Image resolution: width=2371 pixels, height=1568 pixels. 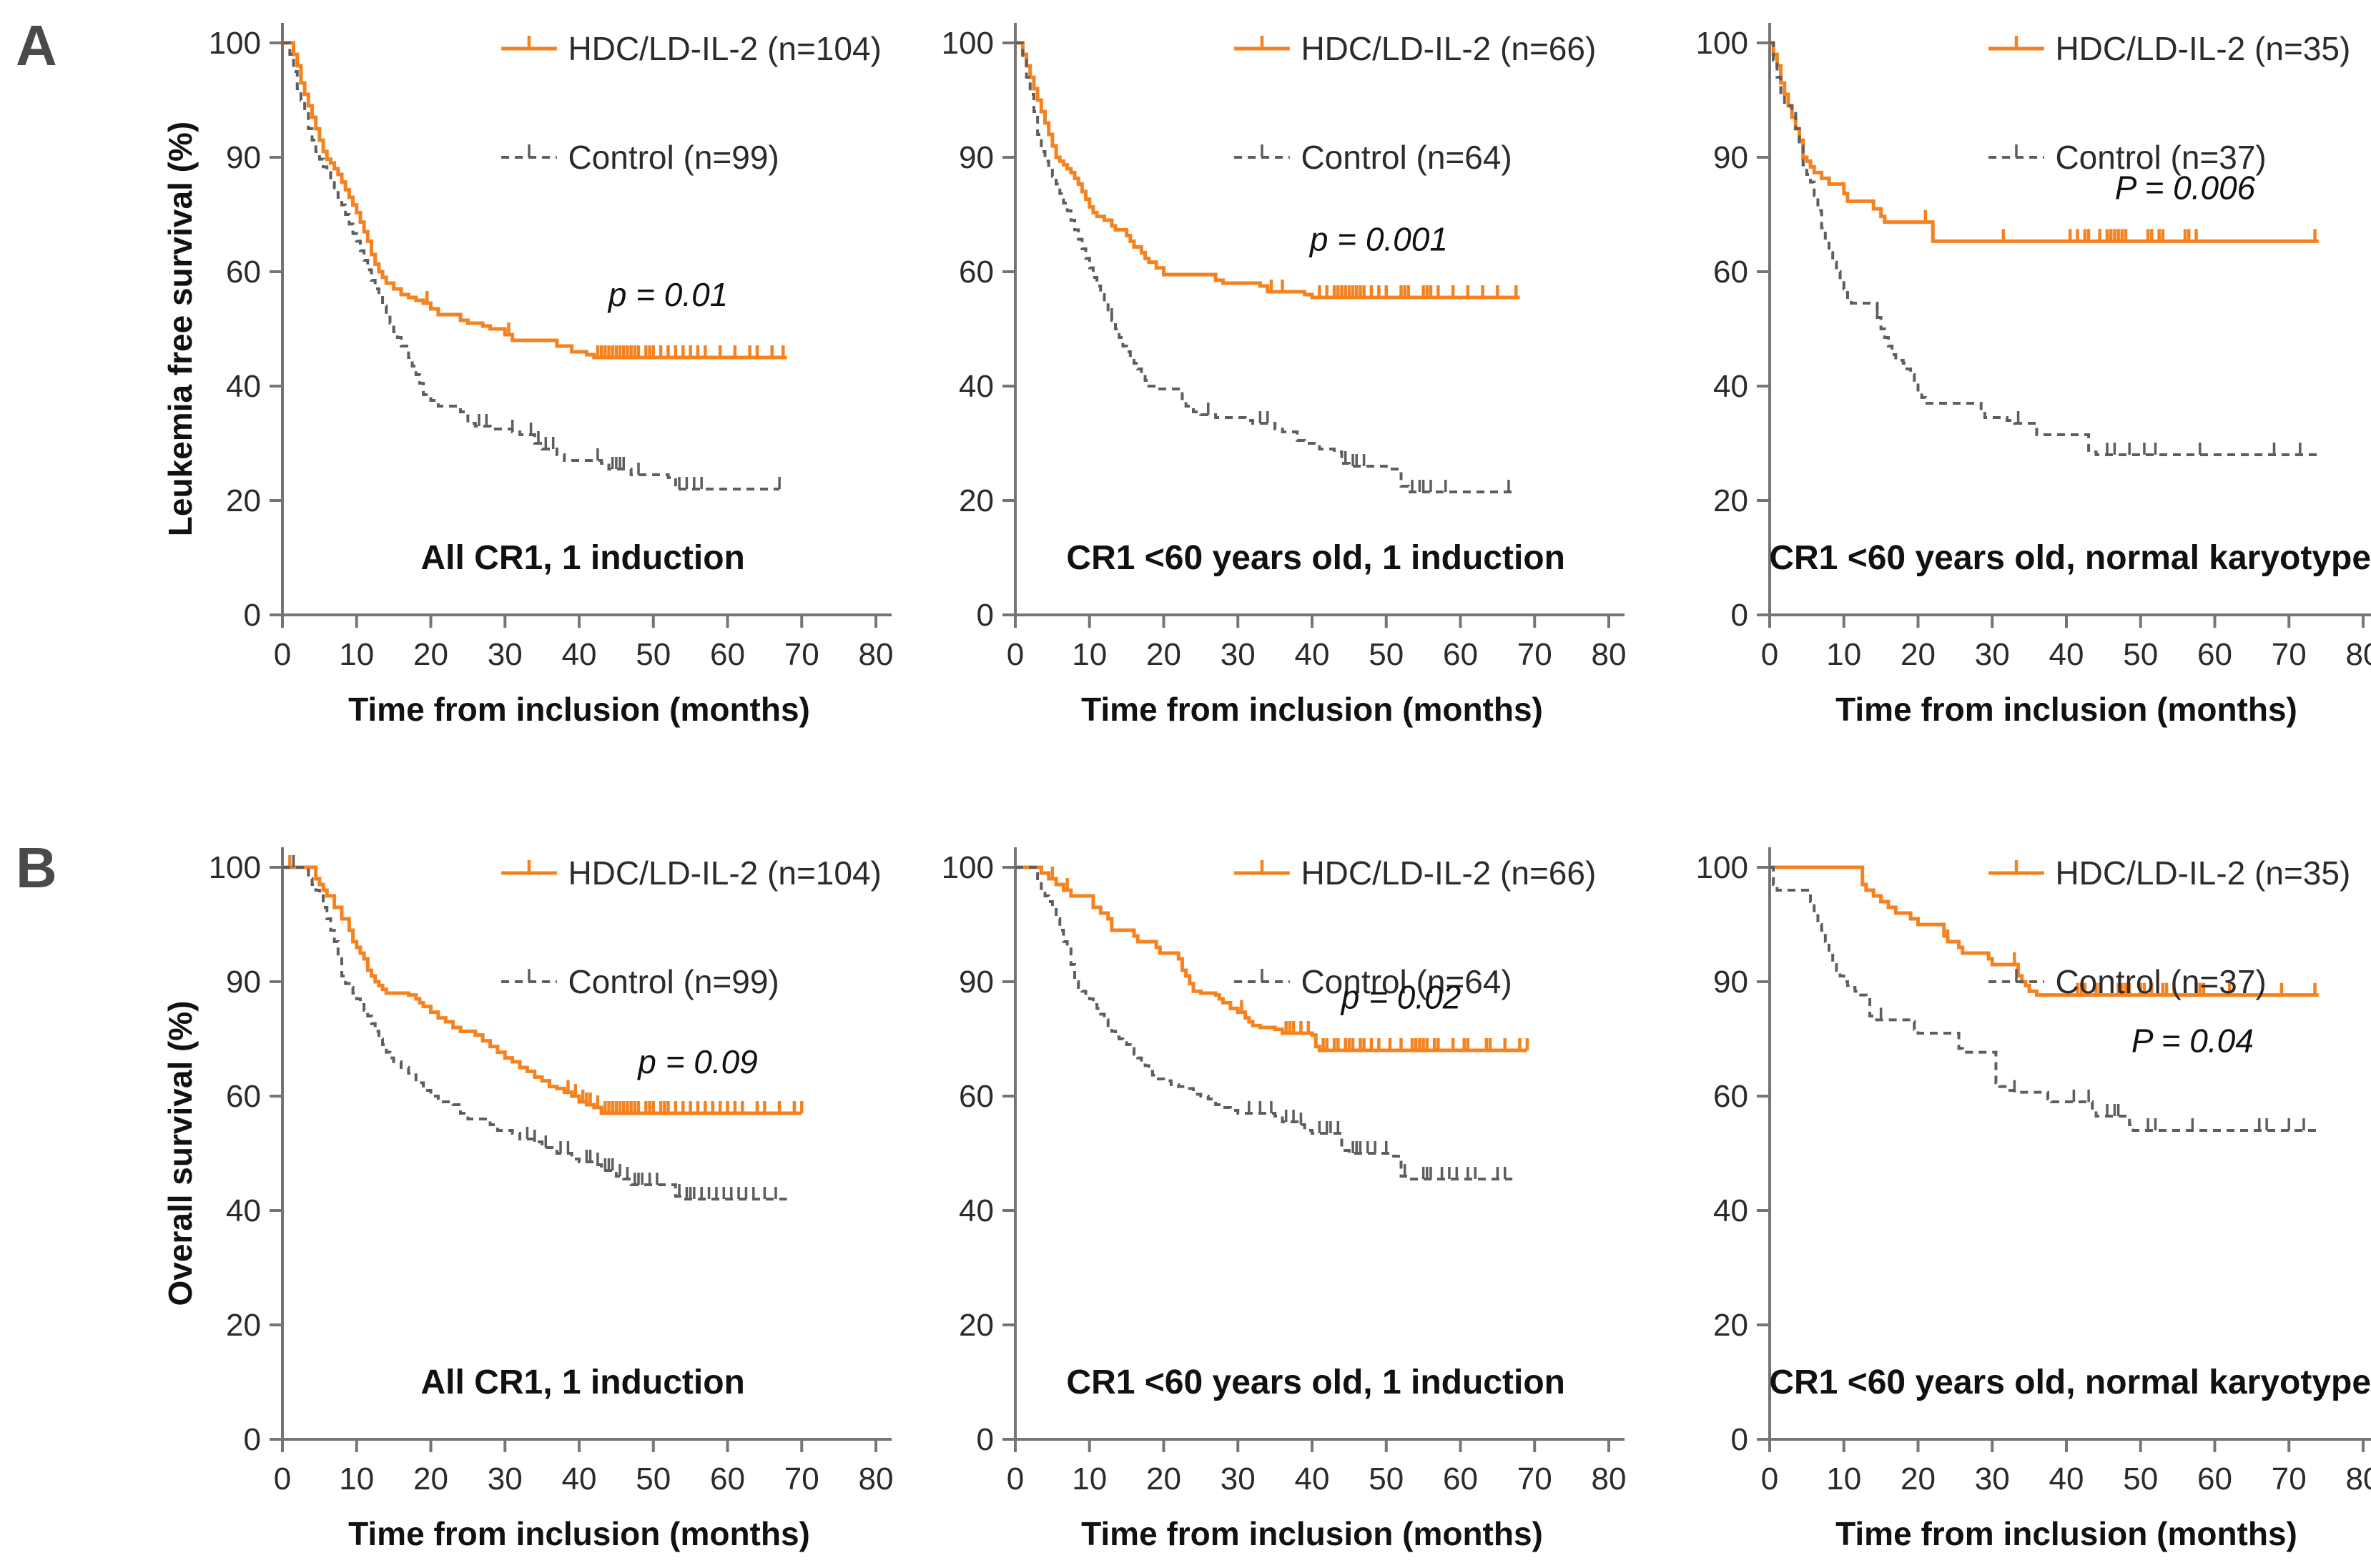 I want to click on p-value-label: p = 0.01, so click(x=668, y=294).